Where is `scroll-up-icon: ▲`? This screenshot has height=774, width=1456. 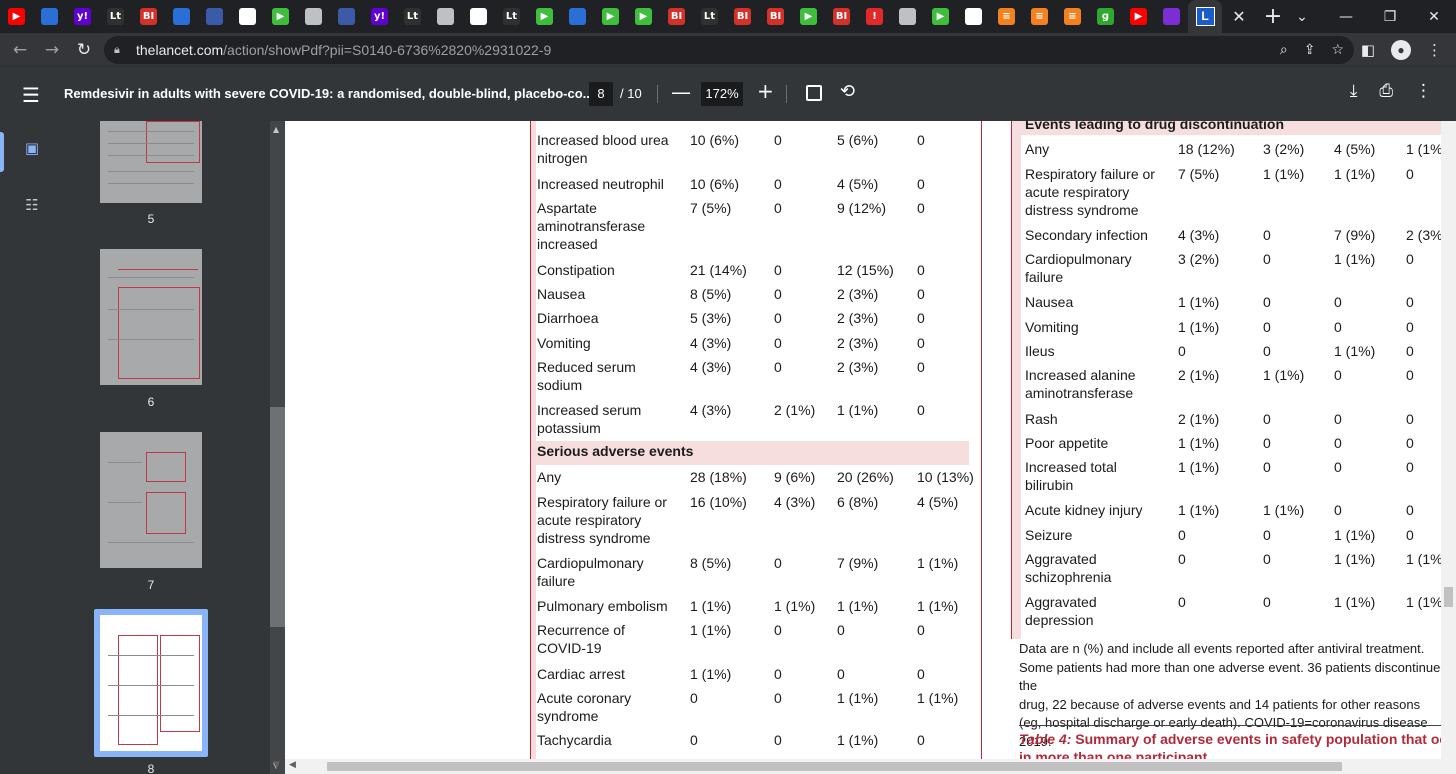
scroll-up-icon: ▲ is located at coordinates (276, 129).